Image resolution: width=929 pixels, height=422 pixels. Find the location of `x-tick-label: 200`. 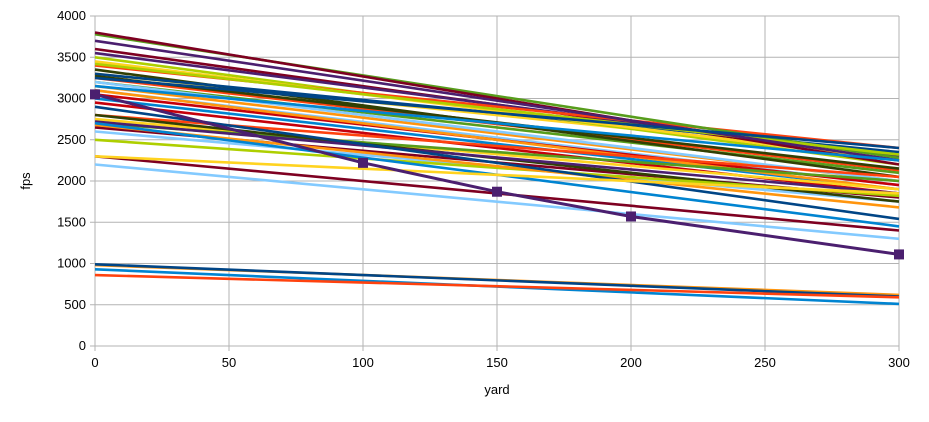

x-tick-label: 200 is located at coordinates (631, 362).